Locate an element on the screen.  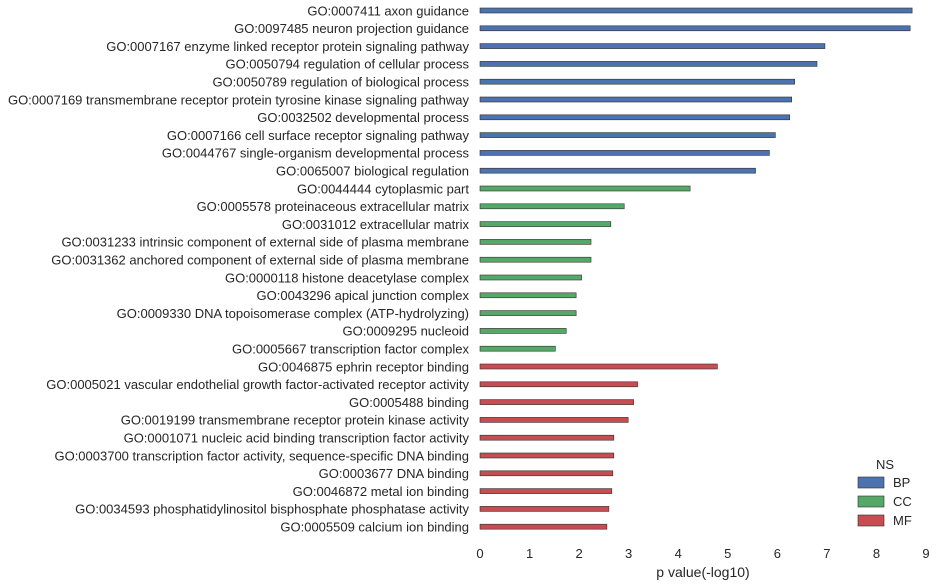
category-label: GO:0043296 apical junction complex is located at coordinates (363, 295).